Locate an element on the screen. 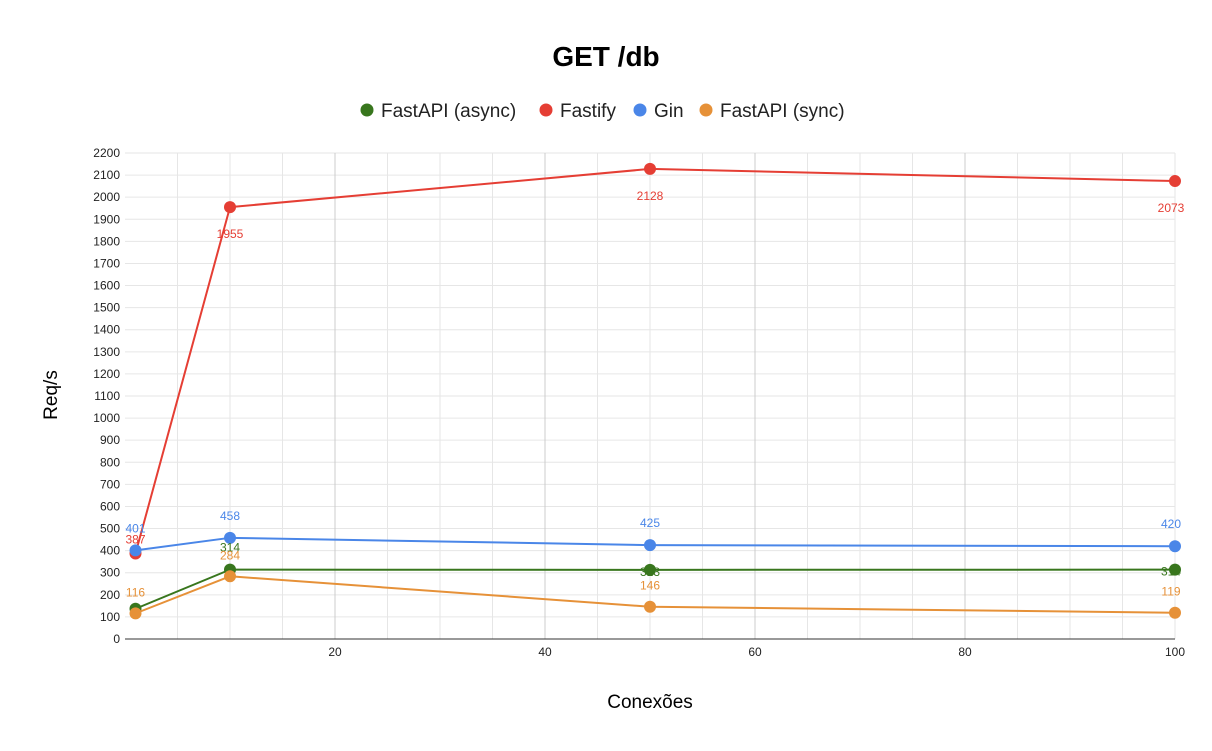 The image size is (1212, 751). data-label-fastapi-sync: 284 is located at coordinates (230, 555).